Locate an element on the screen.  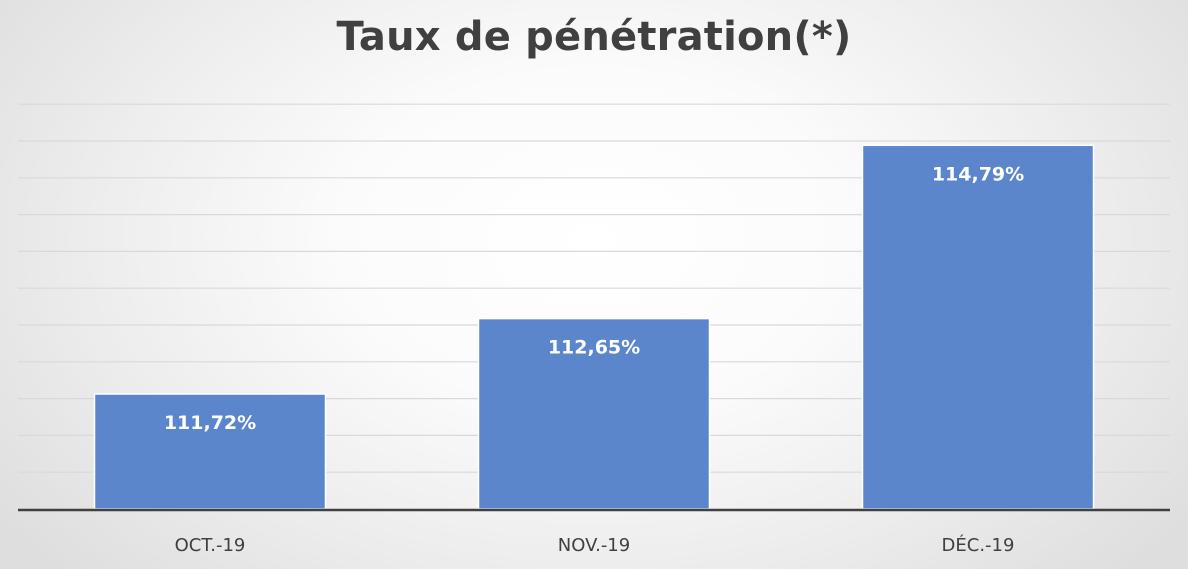
x-tick-label: OCT.-19 is located at coordinates (210, 545).